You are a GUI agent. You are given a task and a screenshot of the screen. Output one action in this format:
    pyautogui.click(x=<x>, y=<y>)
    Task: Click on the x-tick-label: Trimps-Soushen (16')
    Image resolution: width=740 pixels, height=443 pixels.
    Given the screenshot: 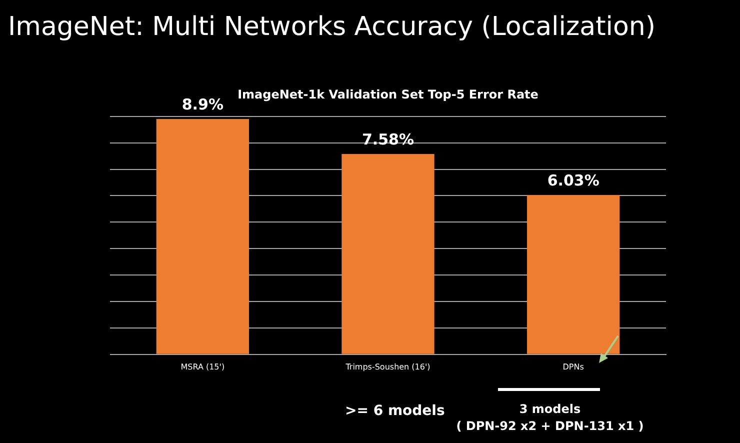 What is the action you would take?
    pyautogui.click(x=387, y=367)
    